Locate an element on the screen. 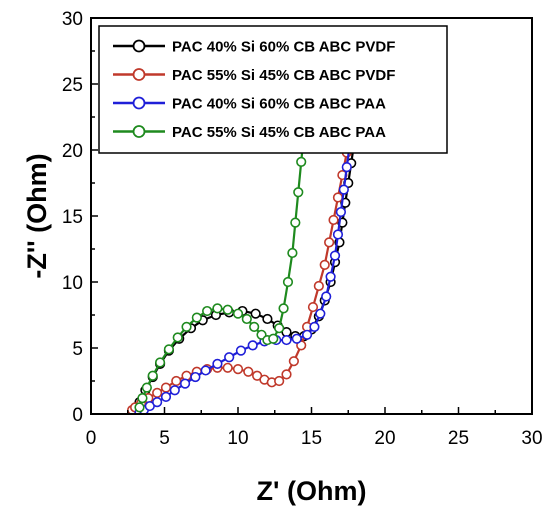 The height and width of the screenshot is (513, 550). y-tick-label: 0 is located at coordinates (77, 415).